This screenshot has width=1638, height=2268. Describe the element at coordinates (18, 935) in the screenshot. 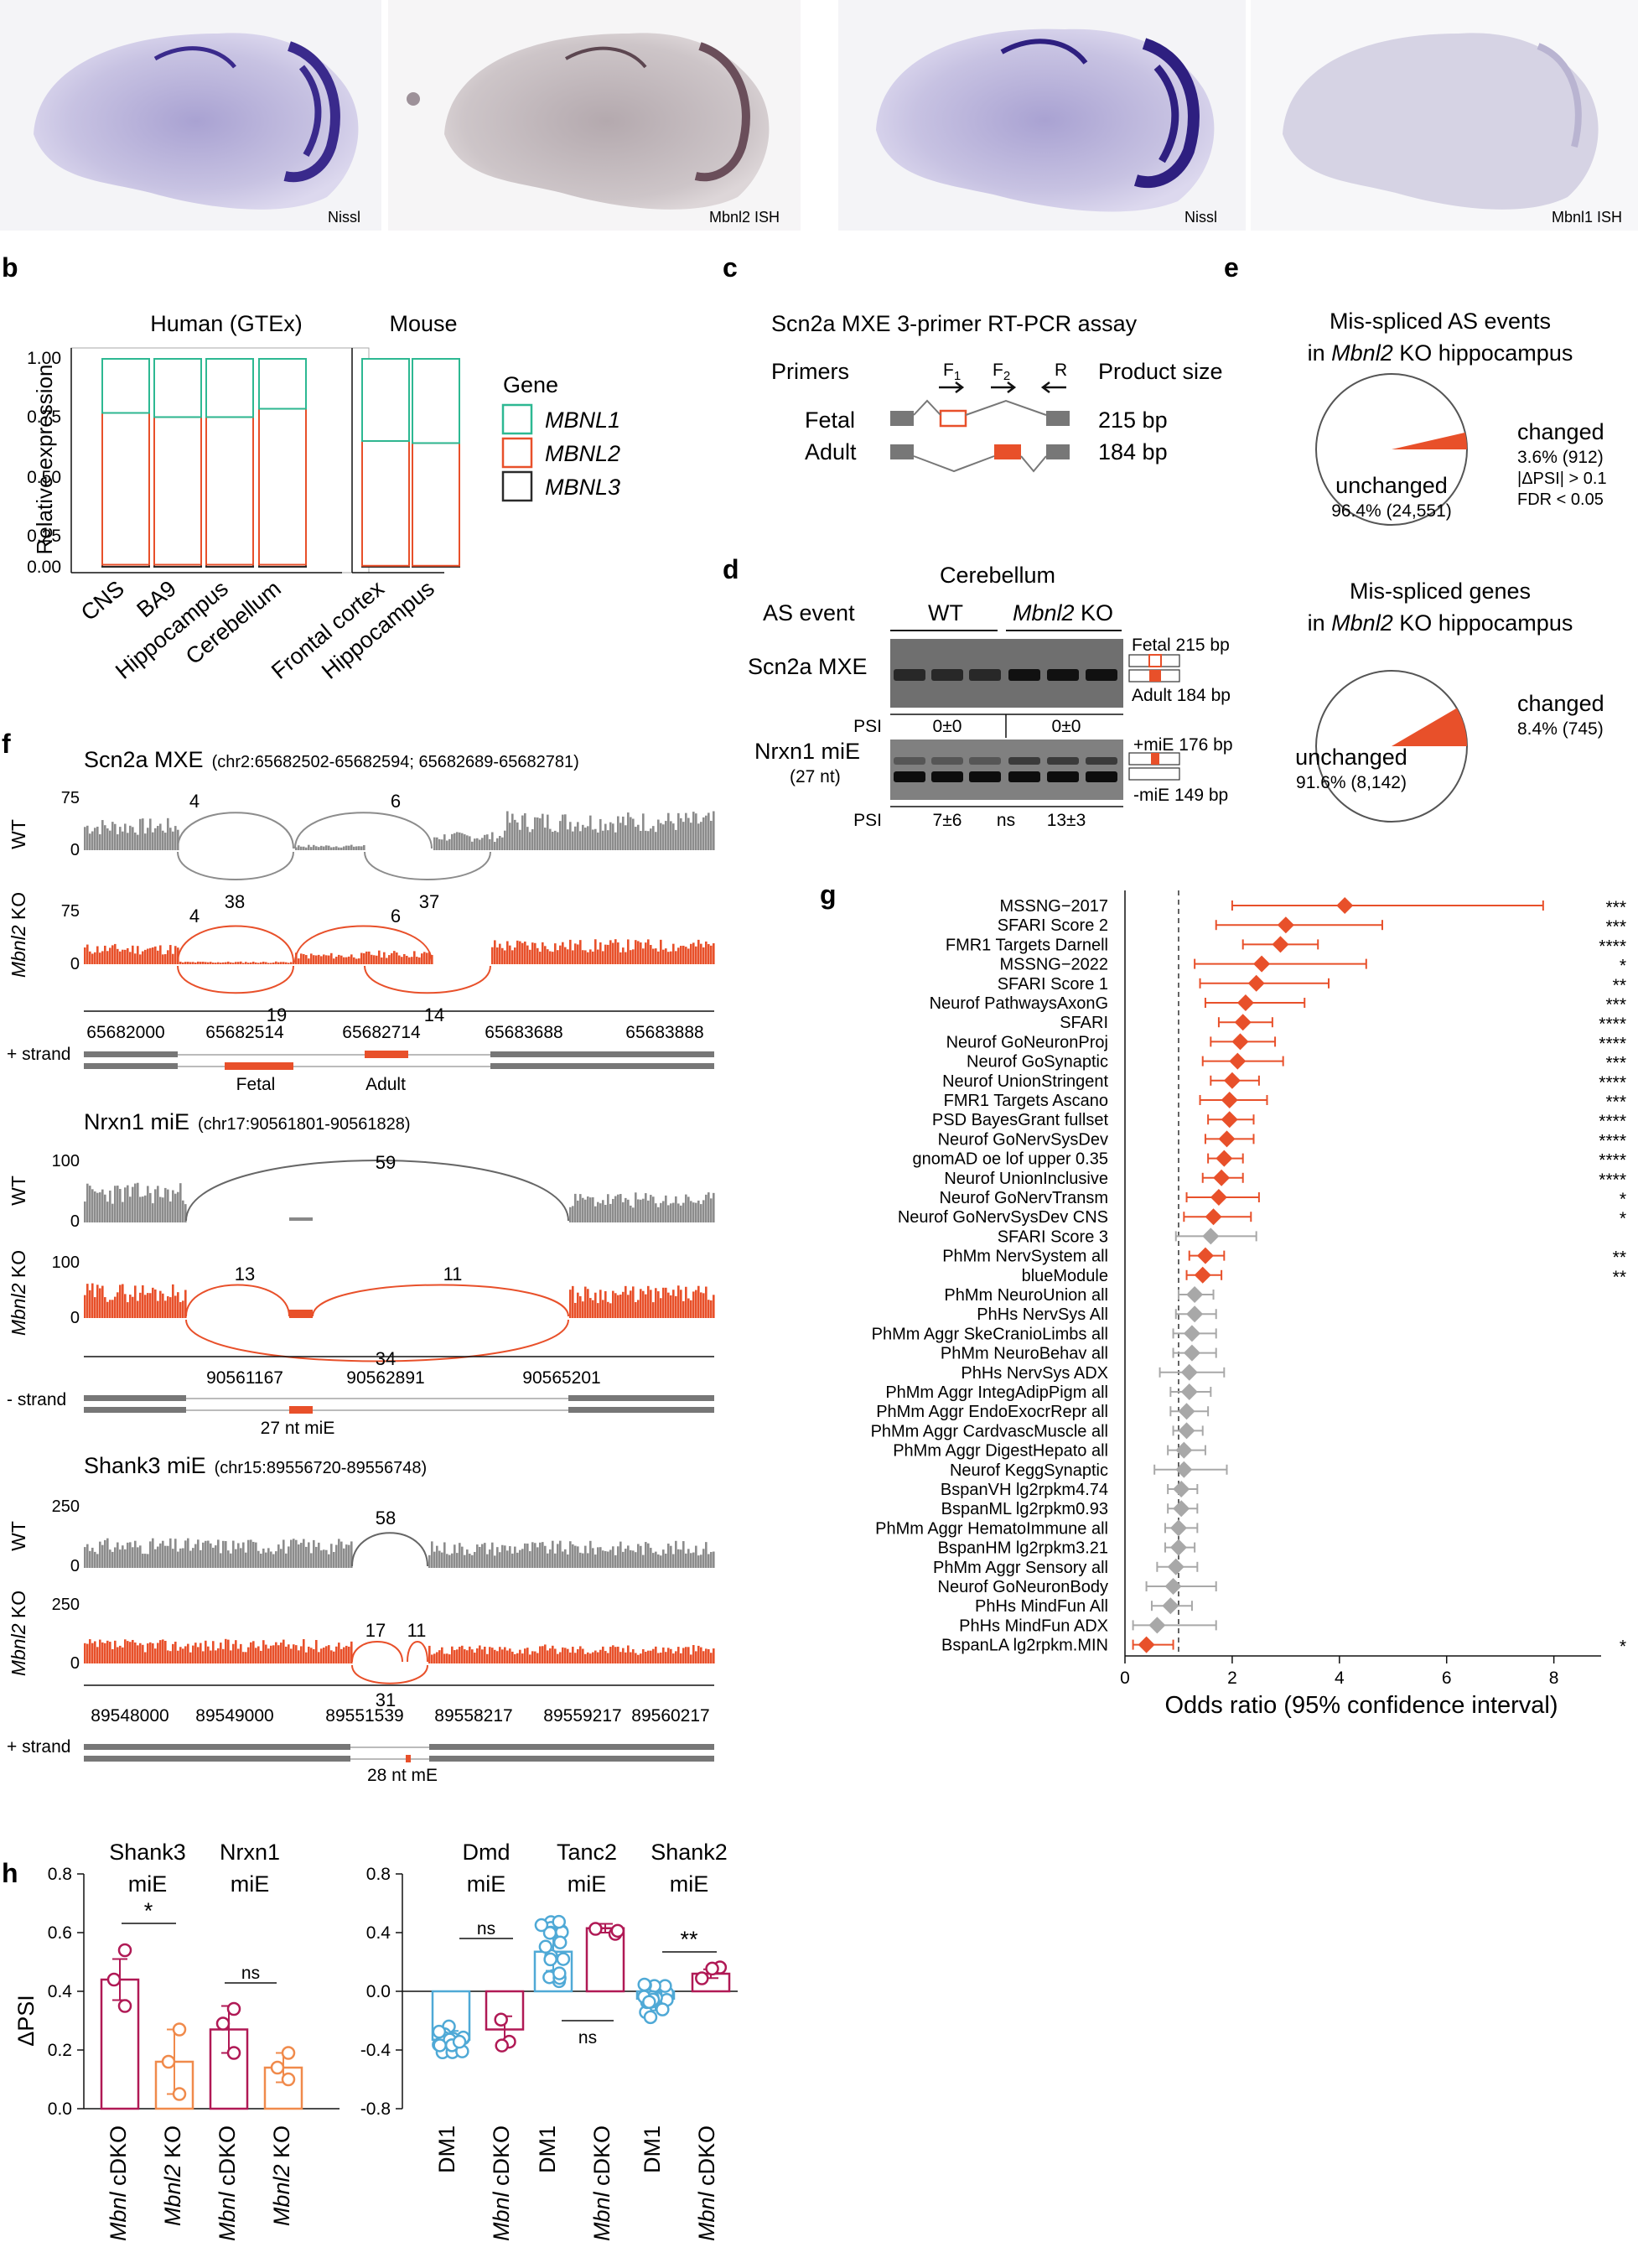

I see `f-t1-ko: Mbnl2 KO` at that location.